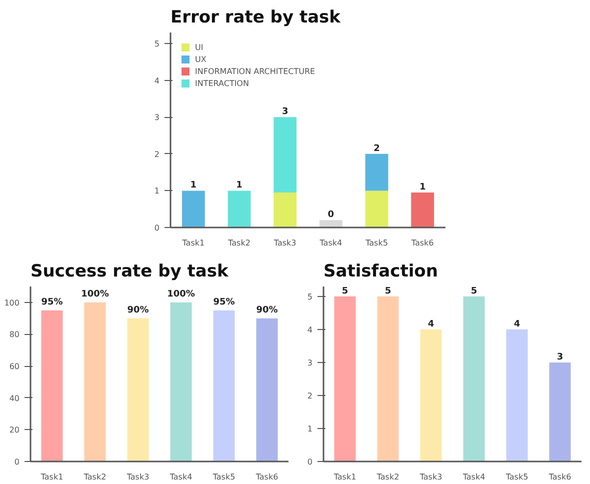 The width and height of the screenshot is (590, 484). Describe the element at coordinates (381, 272) in the screenshot. I see `chart-title: Satisfaction` at that location.